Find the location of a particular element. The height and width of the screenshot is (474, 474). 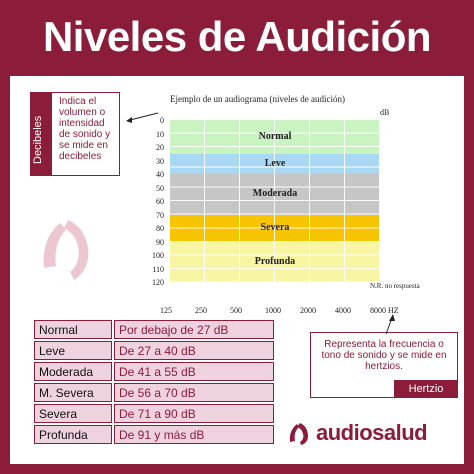

audiogram-x-tick: 4000 is located at coordinates (343, 310).